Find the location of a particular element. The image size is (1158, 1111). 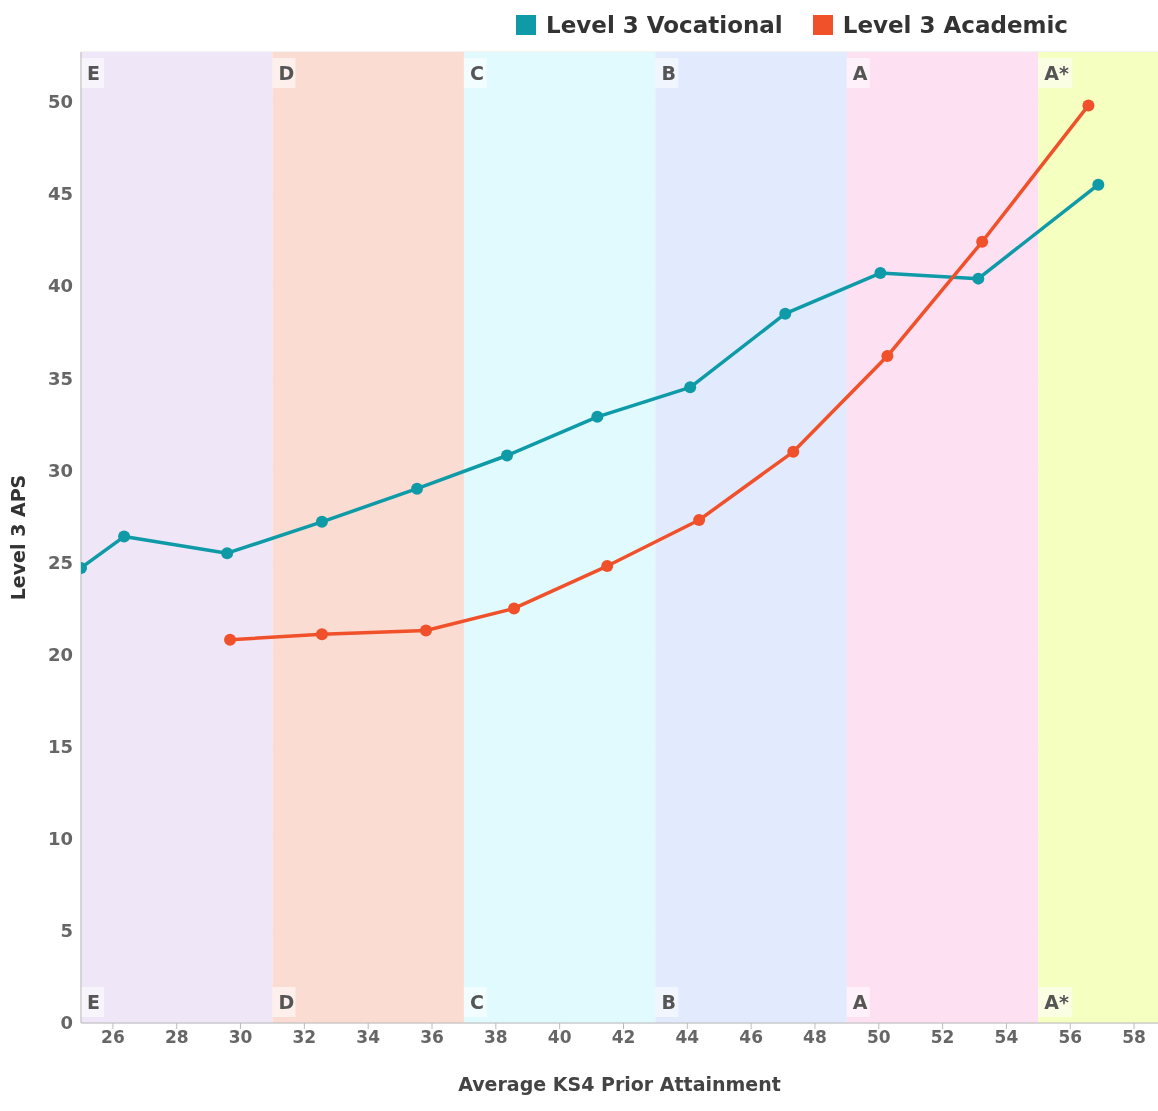

x-tick-label: 30 is located at coordinates (240, 1037).